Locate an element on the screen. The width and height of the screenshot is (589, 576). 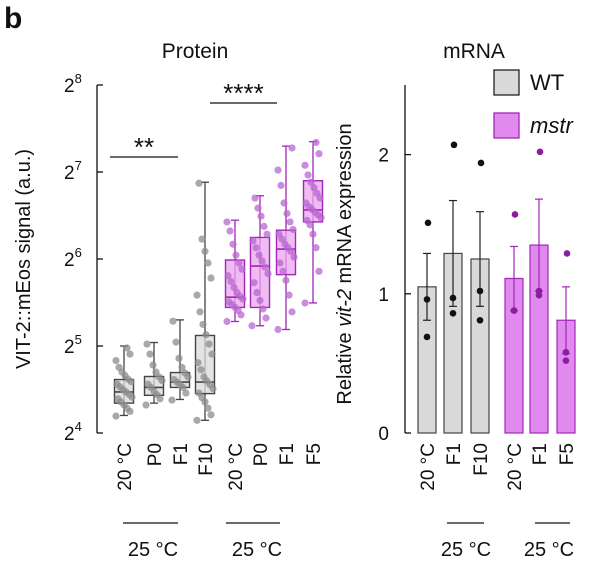
mrna-x-tick-label: F5 is located at coordinates (567, 454).